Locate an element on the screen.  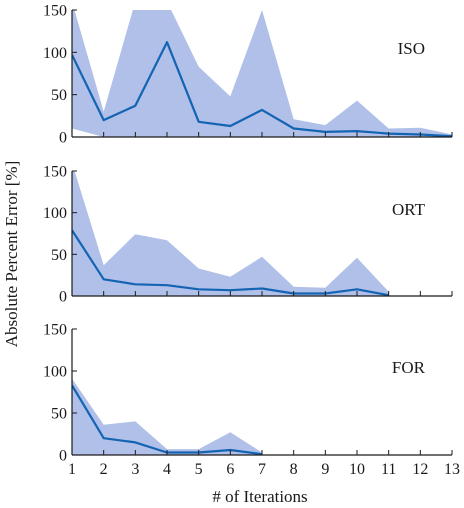
x-tick-label: 10 is located at coordinates (357, 469).